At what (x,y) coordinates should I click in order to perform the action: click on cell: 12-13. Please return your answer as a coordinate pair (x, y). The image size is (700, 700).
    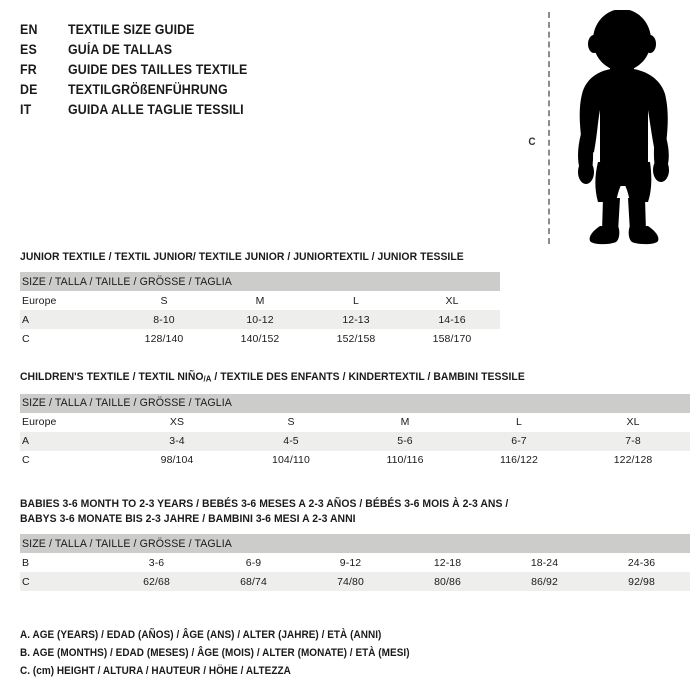
    Looking at the image, I should click on (356, 319).